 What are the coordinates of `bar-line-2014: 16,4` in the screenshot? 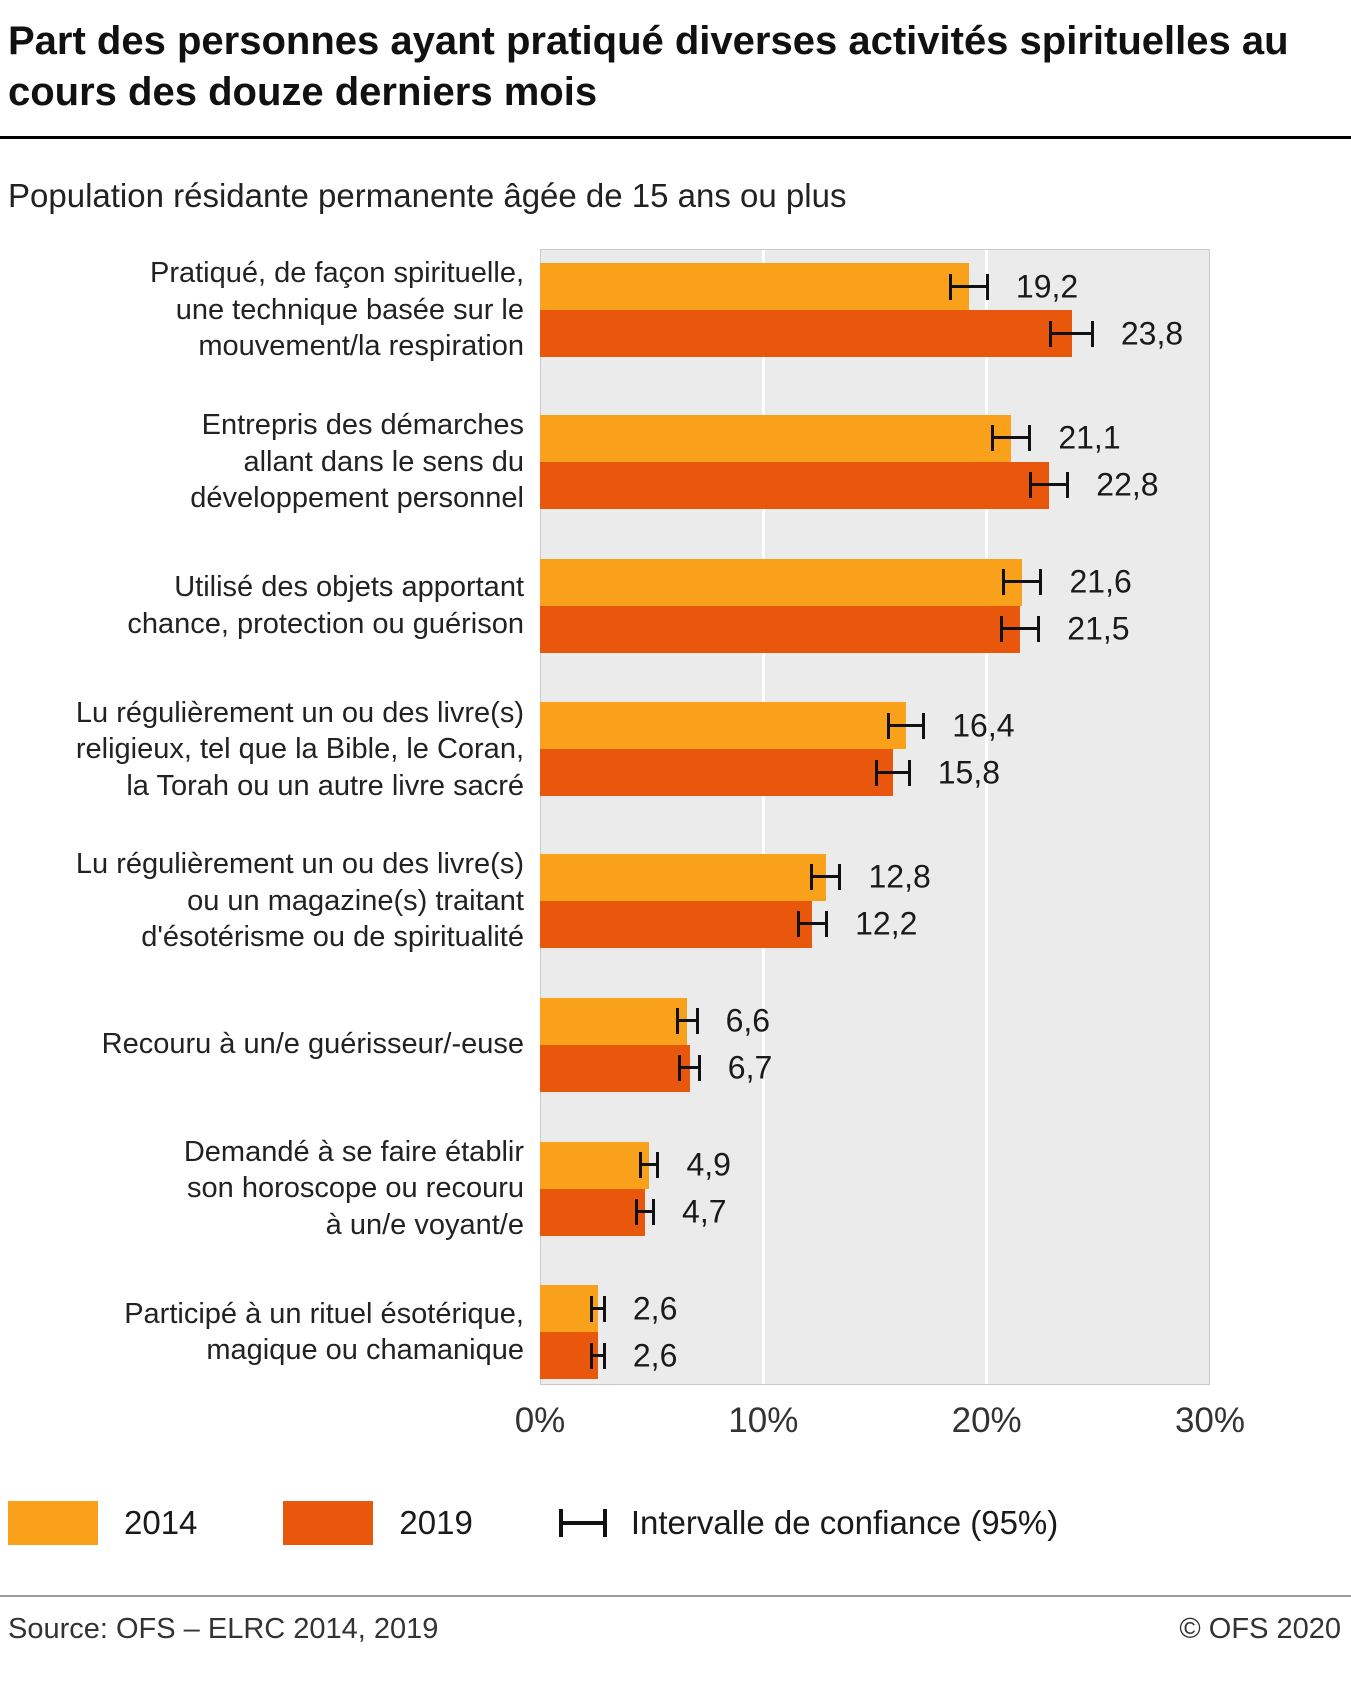 It's located at (875, 726).